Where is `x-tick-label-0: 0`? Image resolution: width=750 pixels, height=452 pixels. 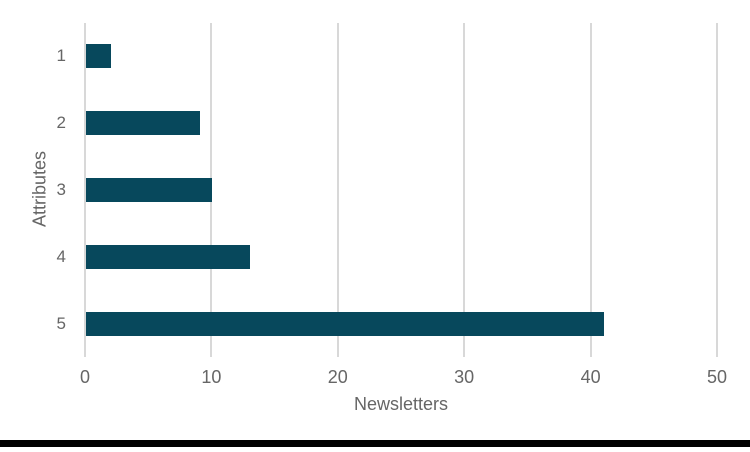
x-tick-label-0: 0 is located at coordinates (84, 377).